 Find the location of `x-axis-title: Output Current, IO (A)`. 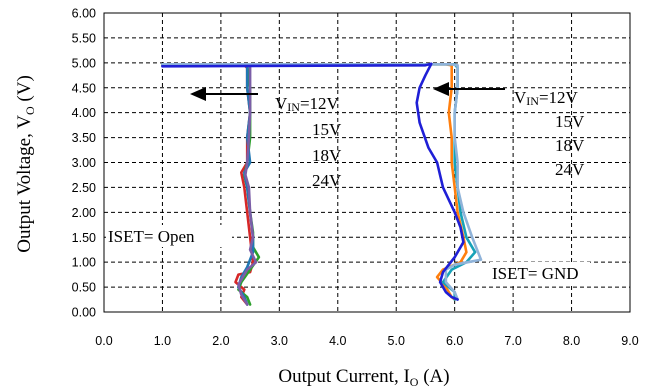

x-axis-title: Output Current, IO (A) is located at coordinates (363, 377).